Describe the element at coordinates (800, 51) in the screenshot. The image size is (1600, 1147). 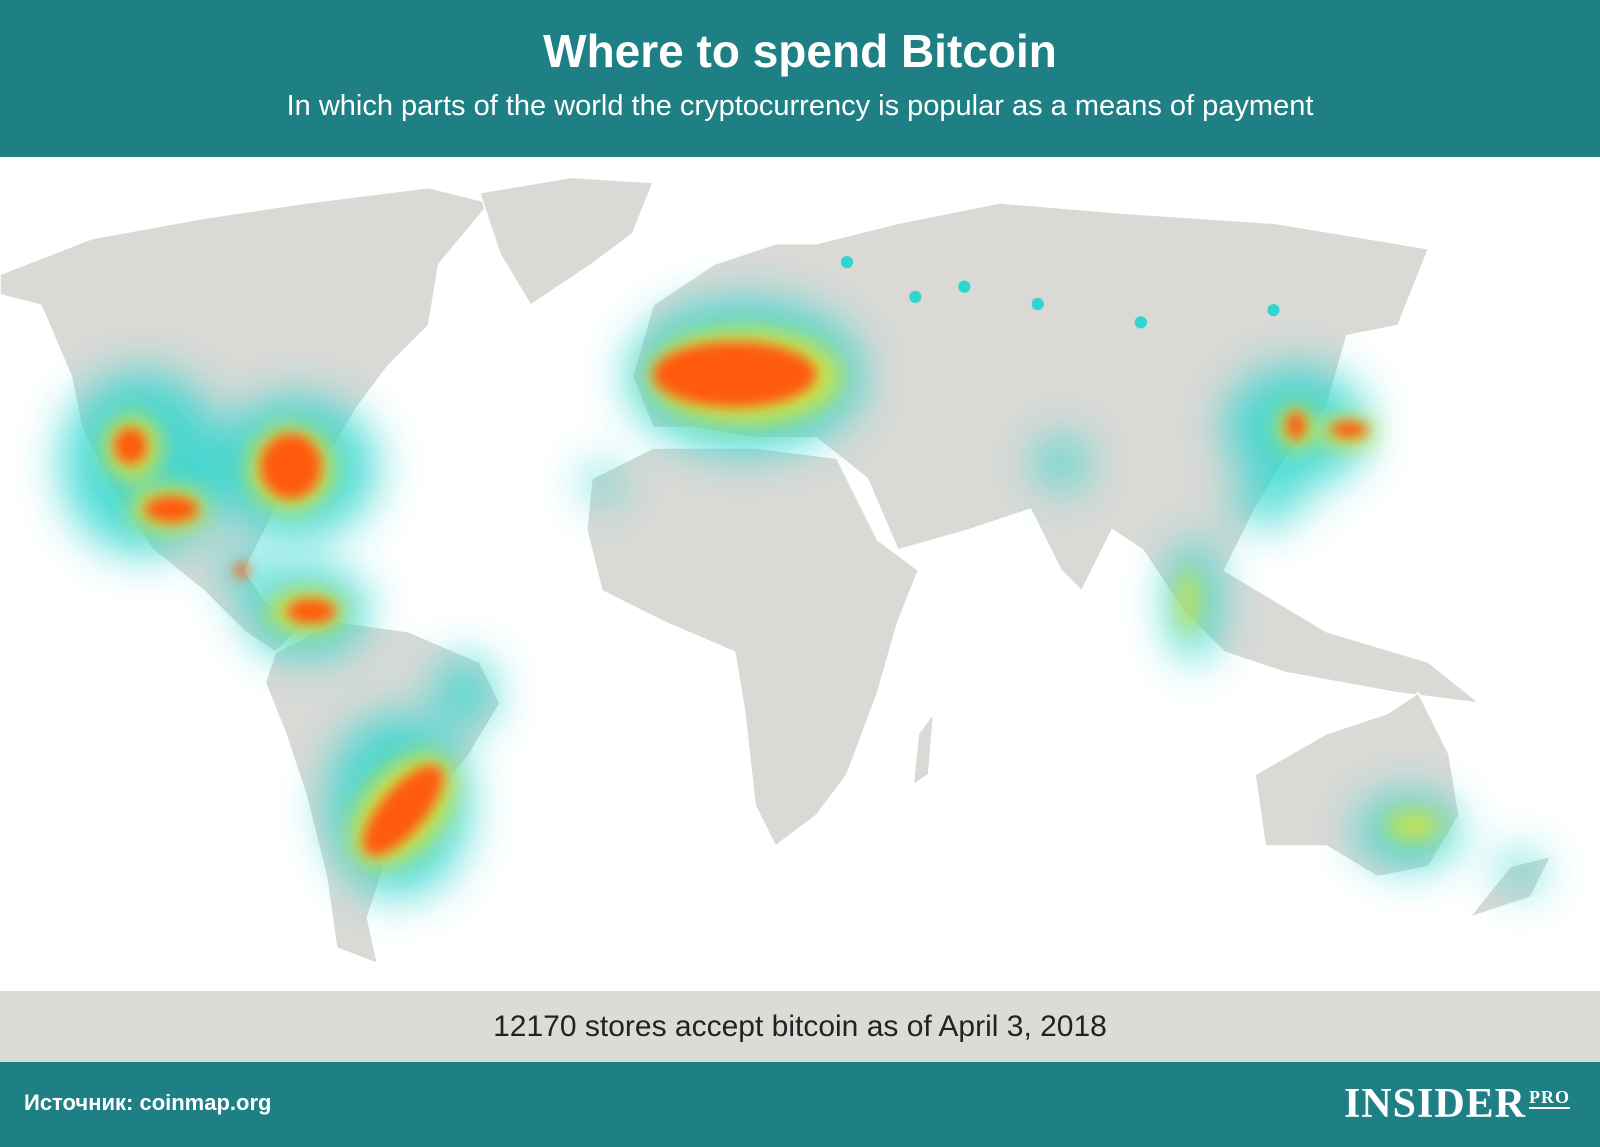
I see `title: Where to spend Bitcoin` at that location.